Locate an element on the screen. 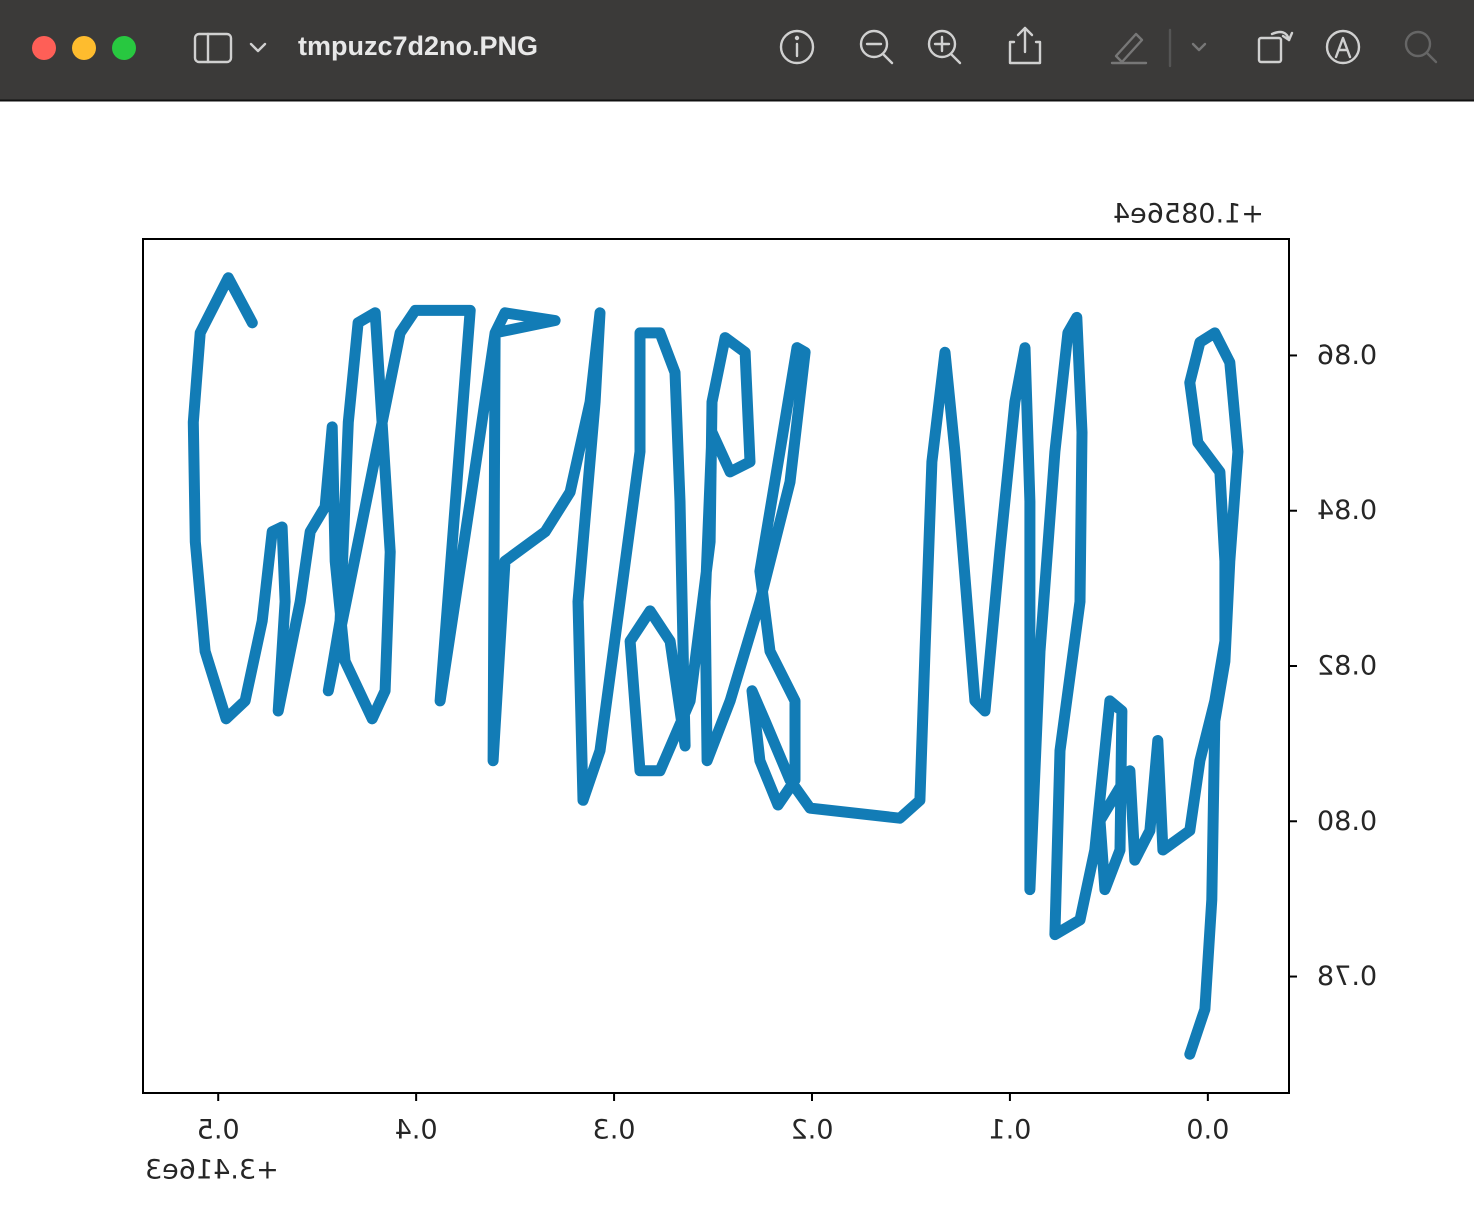 The image size is (1474, 1210). y-tick-label: 0.84 is located at coordinates (1347, 510).